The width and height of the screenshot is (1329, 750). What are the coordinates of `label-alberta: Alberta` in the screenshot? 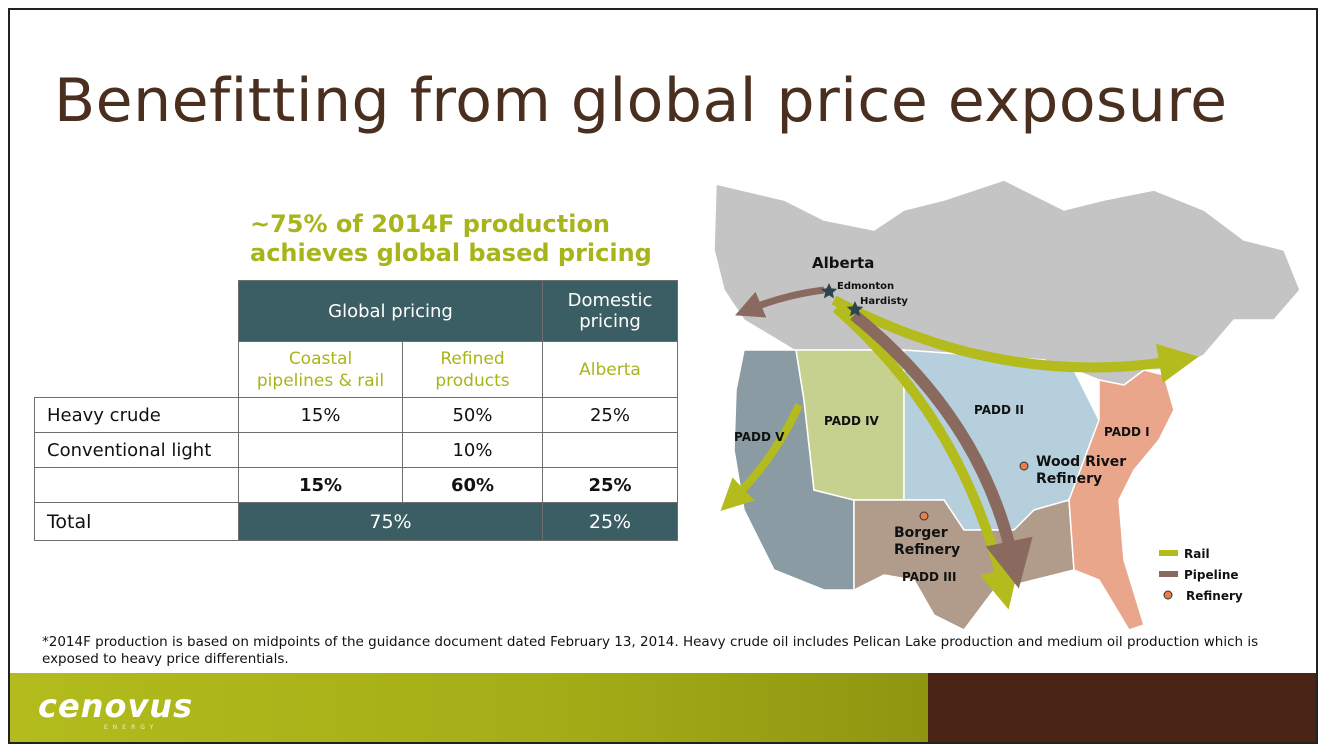 It's located at (843, 263).